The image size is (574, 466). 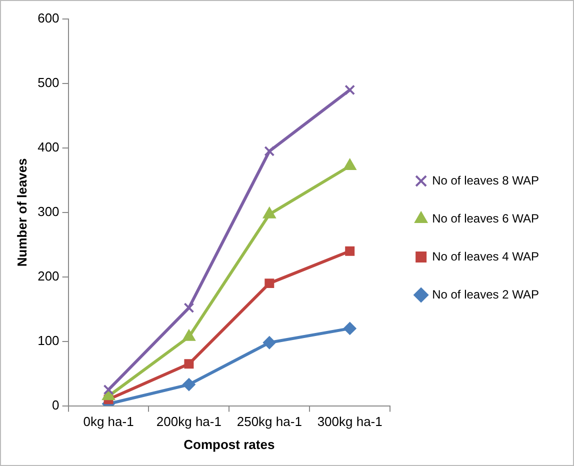 What do you see at coordinates (49, 276) in the screenshot?
I see `y-tick-label: 200` at bounding box center [49, 276].